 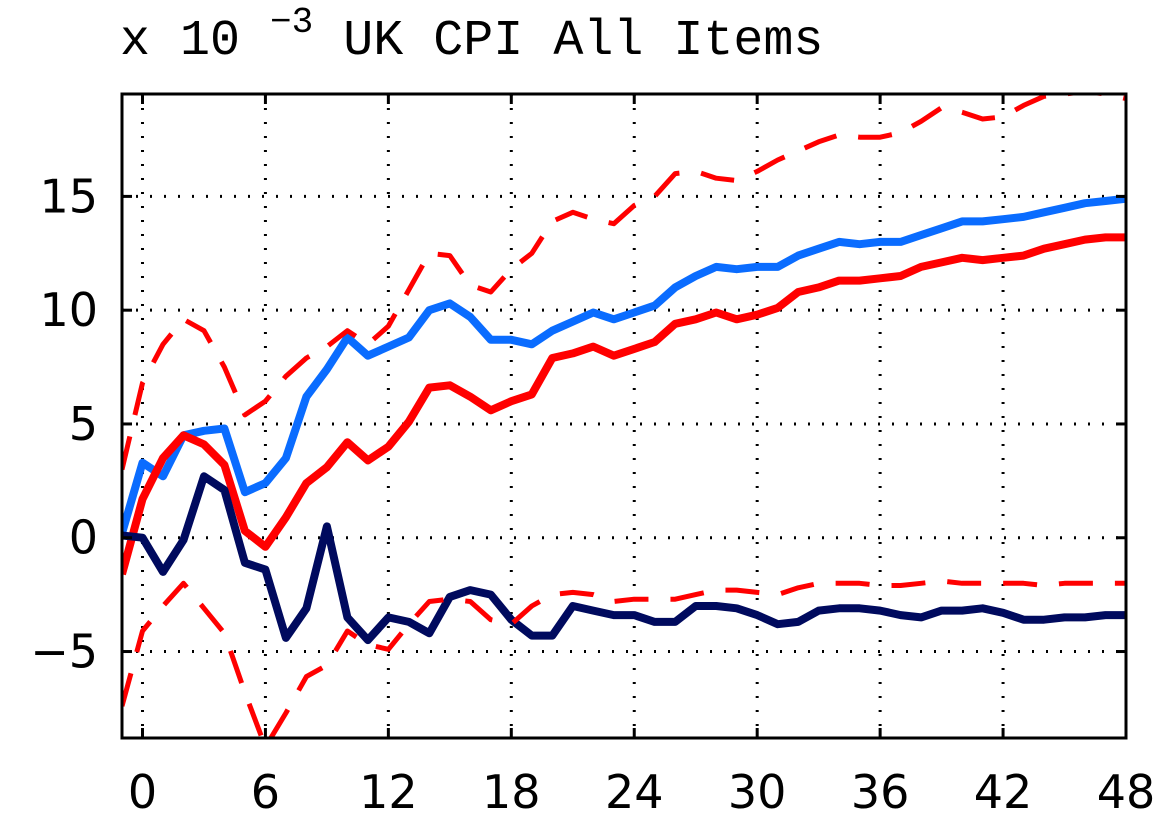 I want to click on x-tick-label: 6, so click(x=265, y=792).